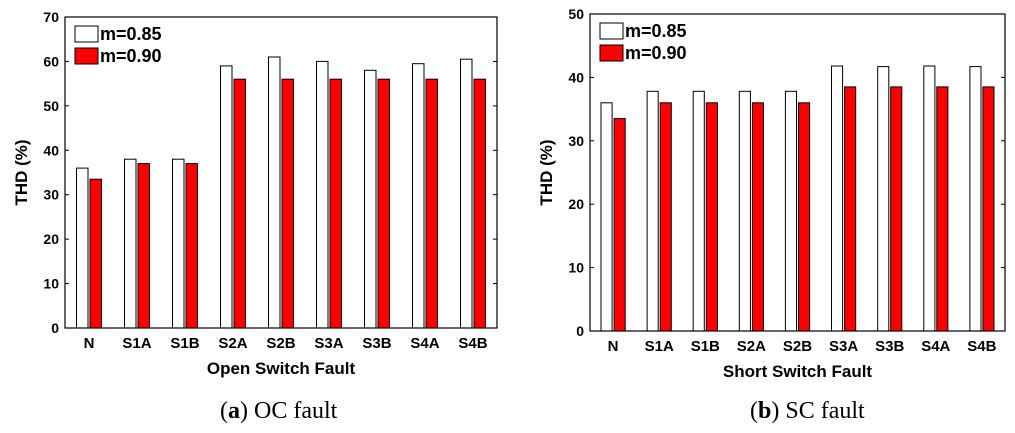 Image resolution: width=1015 pixels, height=433 pixels. What do you see at coordinates (296, 411) in the screenshot?
I see `caption-a-text: OC fault` at bounding box center [296, 411].